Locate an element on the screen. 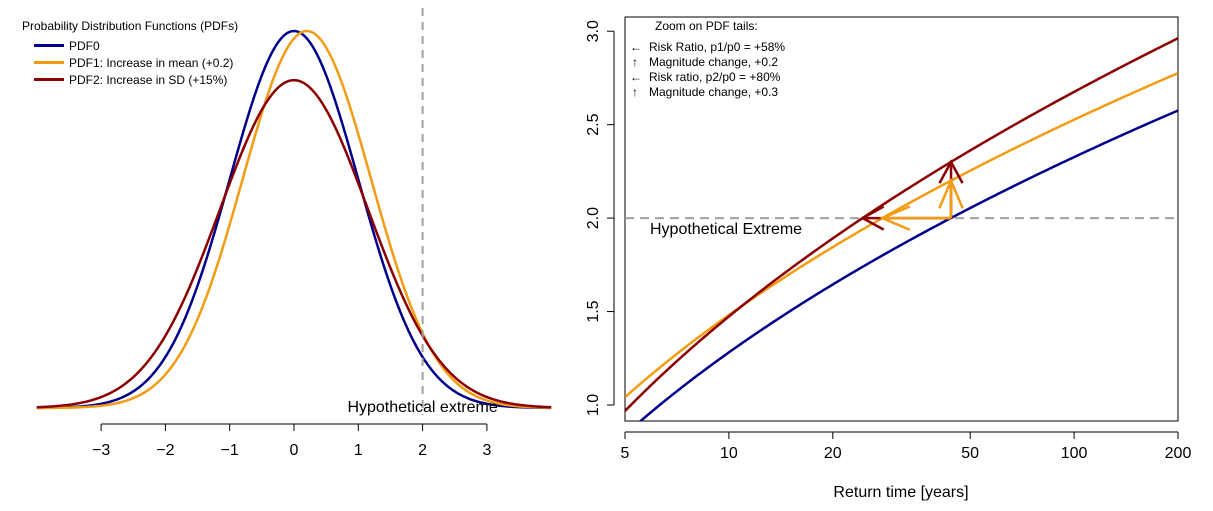  right-x-axis-label: Return time [years] is located at coordinates (900, 492).